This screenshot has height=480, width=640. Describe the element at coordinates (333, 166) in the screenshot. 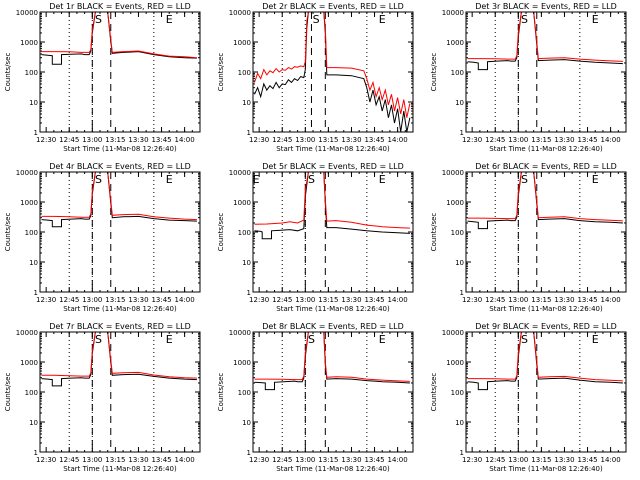

I see `panel-title: Det 5r BLACK = Events, RED = LLD` at that location.